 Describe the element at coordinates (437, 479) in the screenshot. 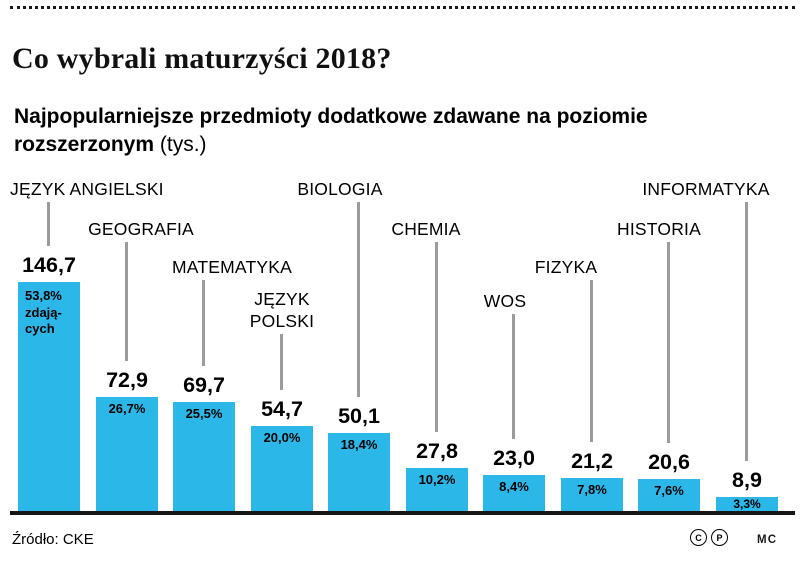

I see `percent-label: 10,2%` at that location.